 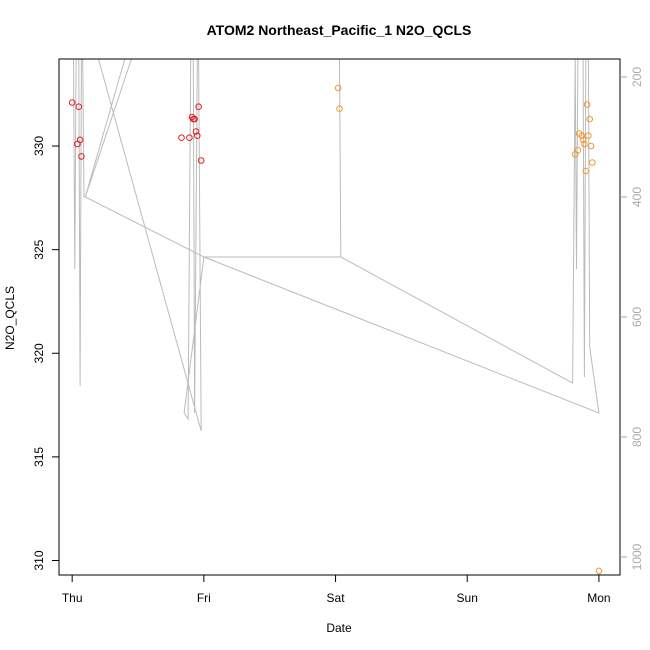 I want to click on x-tick-label: Fri, so click(x=204, y=598).